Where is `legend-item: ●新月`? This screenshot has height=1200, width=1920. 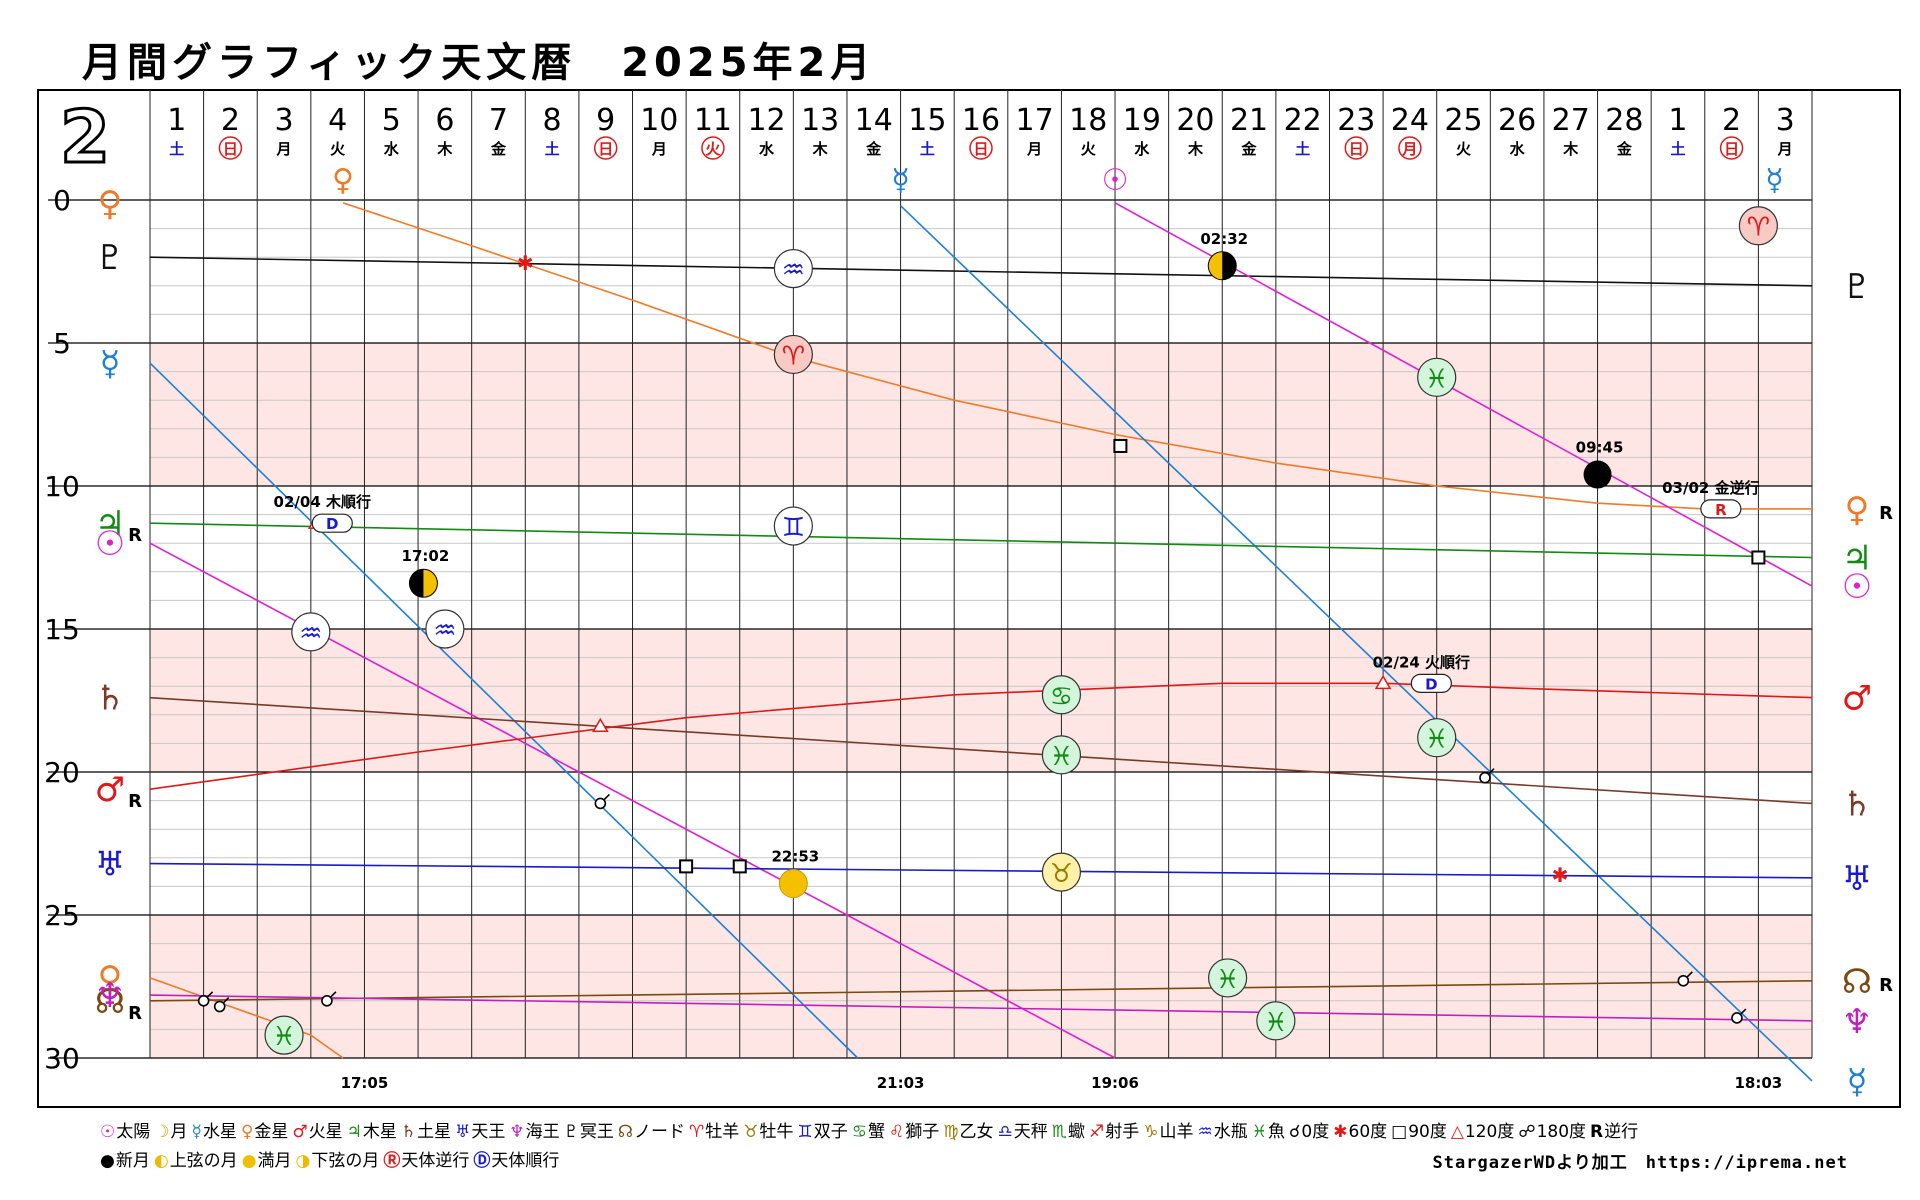 legend-item: ●新月 is located at coordinates (125, 1161).